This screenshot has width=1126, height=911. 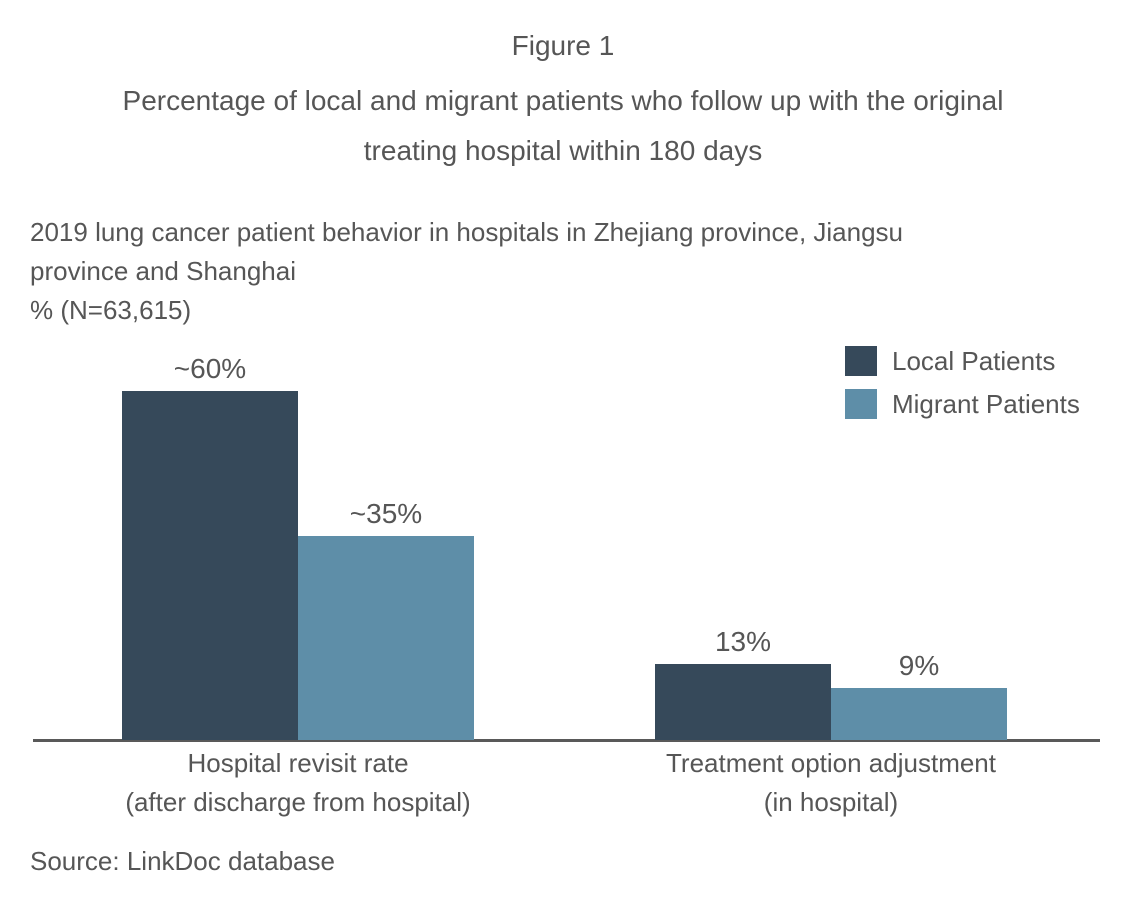 What do you see at coordinates (386, 513) in the screenshot?
I see `bar-value-label: ~35%` at bounding box center [386, 513].